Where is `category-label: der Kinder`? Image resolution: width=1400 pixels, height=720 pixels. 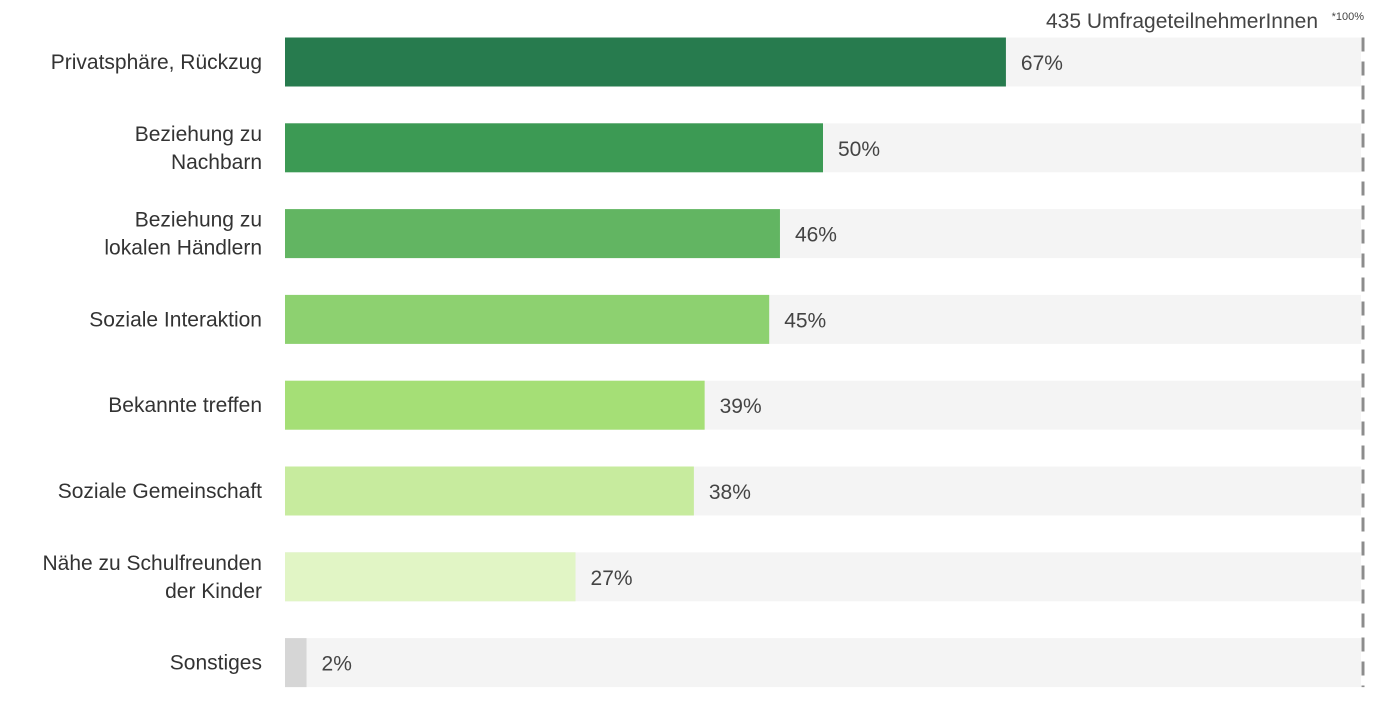 category-label: der Kinder is located at coordinates (213, 591).